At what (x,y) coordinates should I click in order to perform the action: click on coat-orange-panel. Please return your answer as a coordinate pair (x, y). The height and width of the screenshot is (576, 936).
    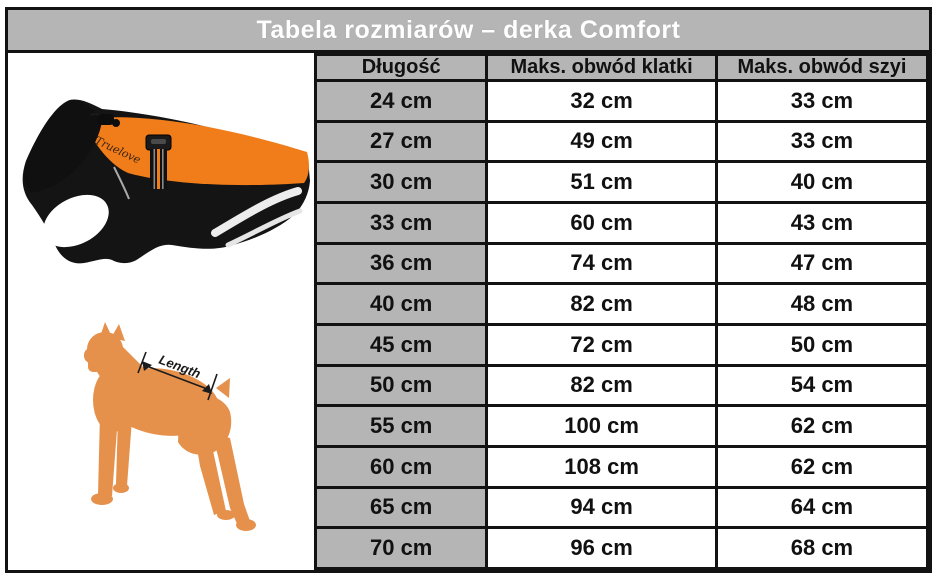
    Looking at the image, I should click on (196, 151).